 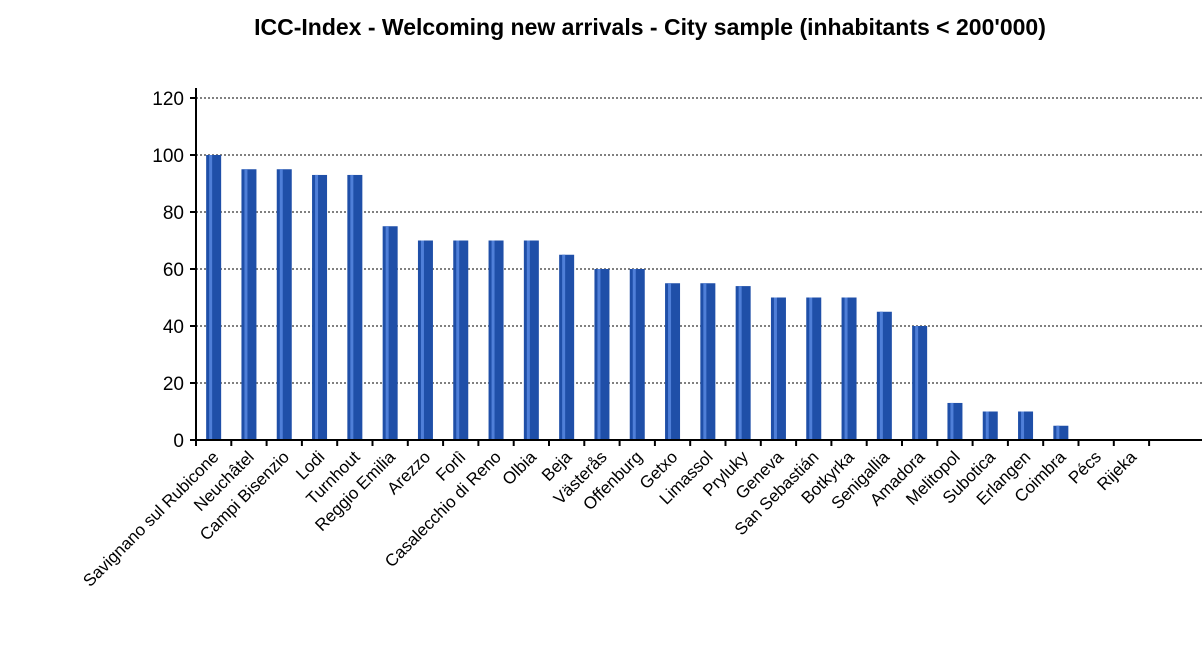 I want to click on y-tick-label: 100, so click(x=168, y=156).